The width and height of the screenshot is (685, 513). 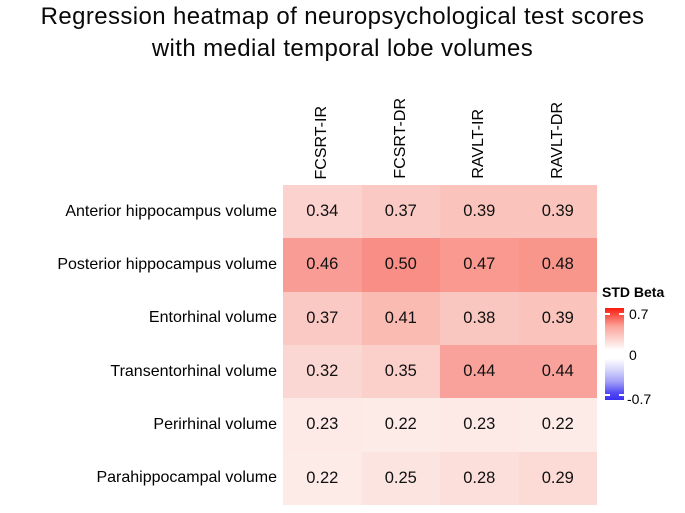 What do you see at coordinates (400, 371) in the screenshot?
I see `heatmap-cell: 0.35` at bounding box center [400, 371].